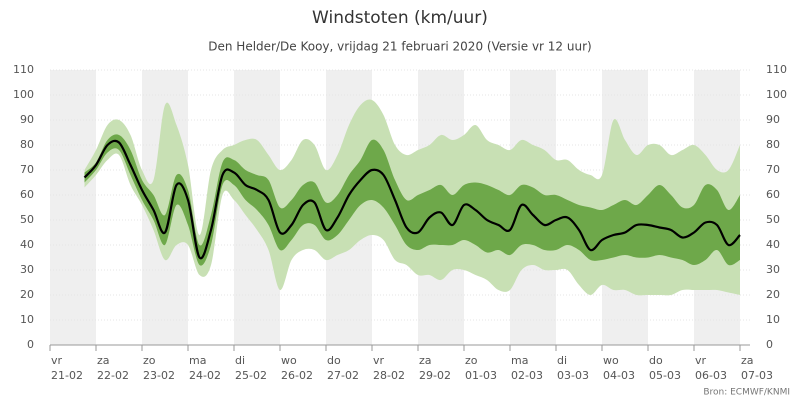  Describe the element at coordinates (27, 144) in the screenshot. I see `y-tick-label: 80` at that location.